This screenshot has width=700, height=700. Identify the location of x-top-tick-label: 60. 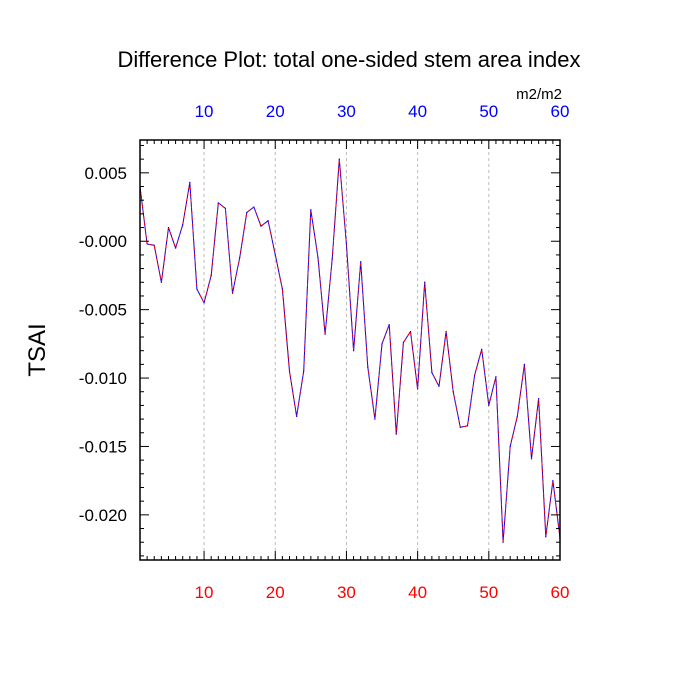
(560, 111).